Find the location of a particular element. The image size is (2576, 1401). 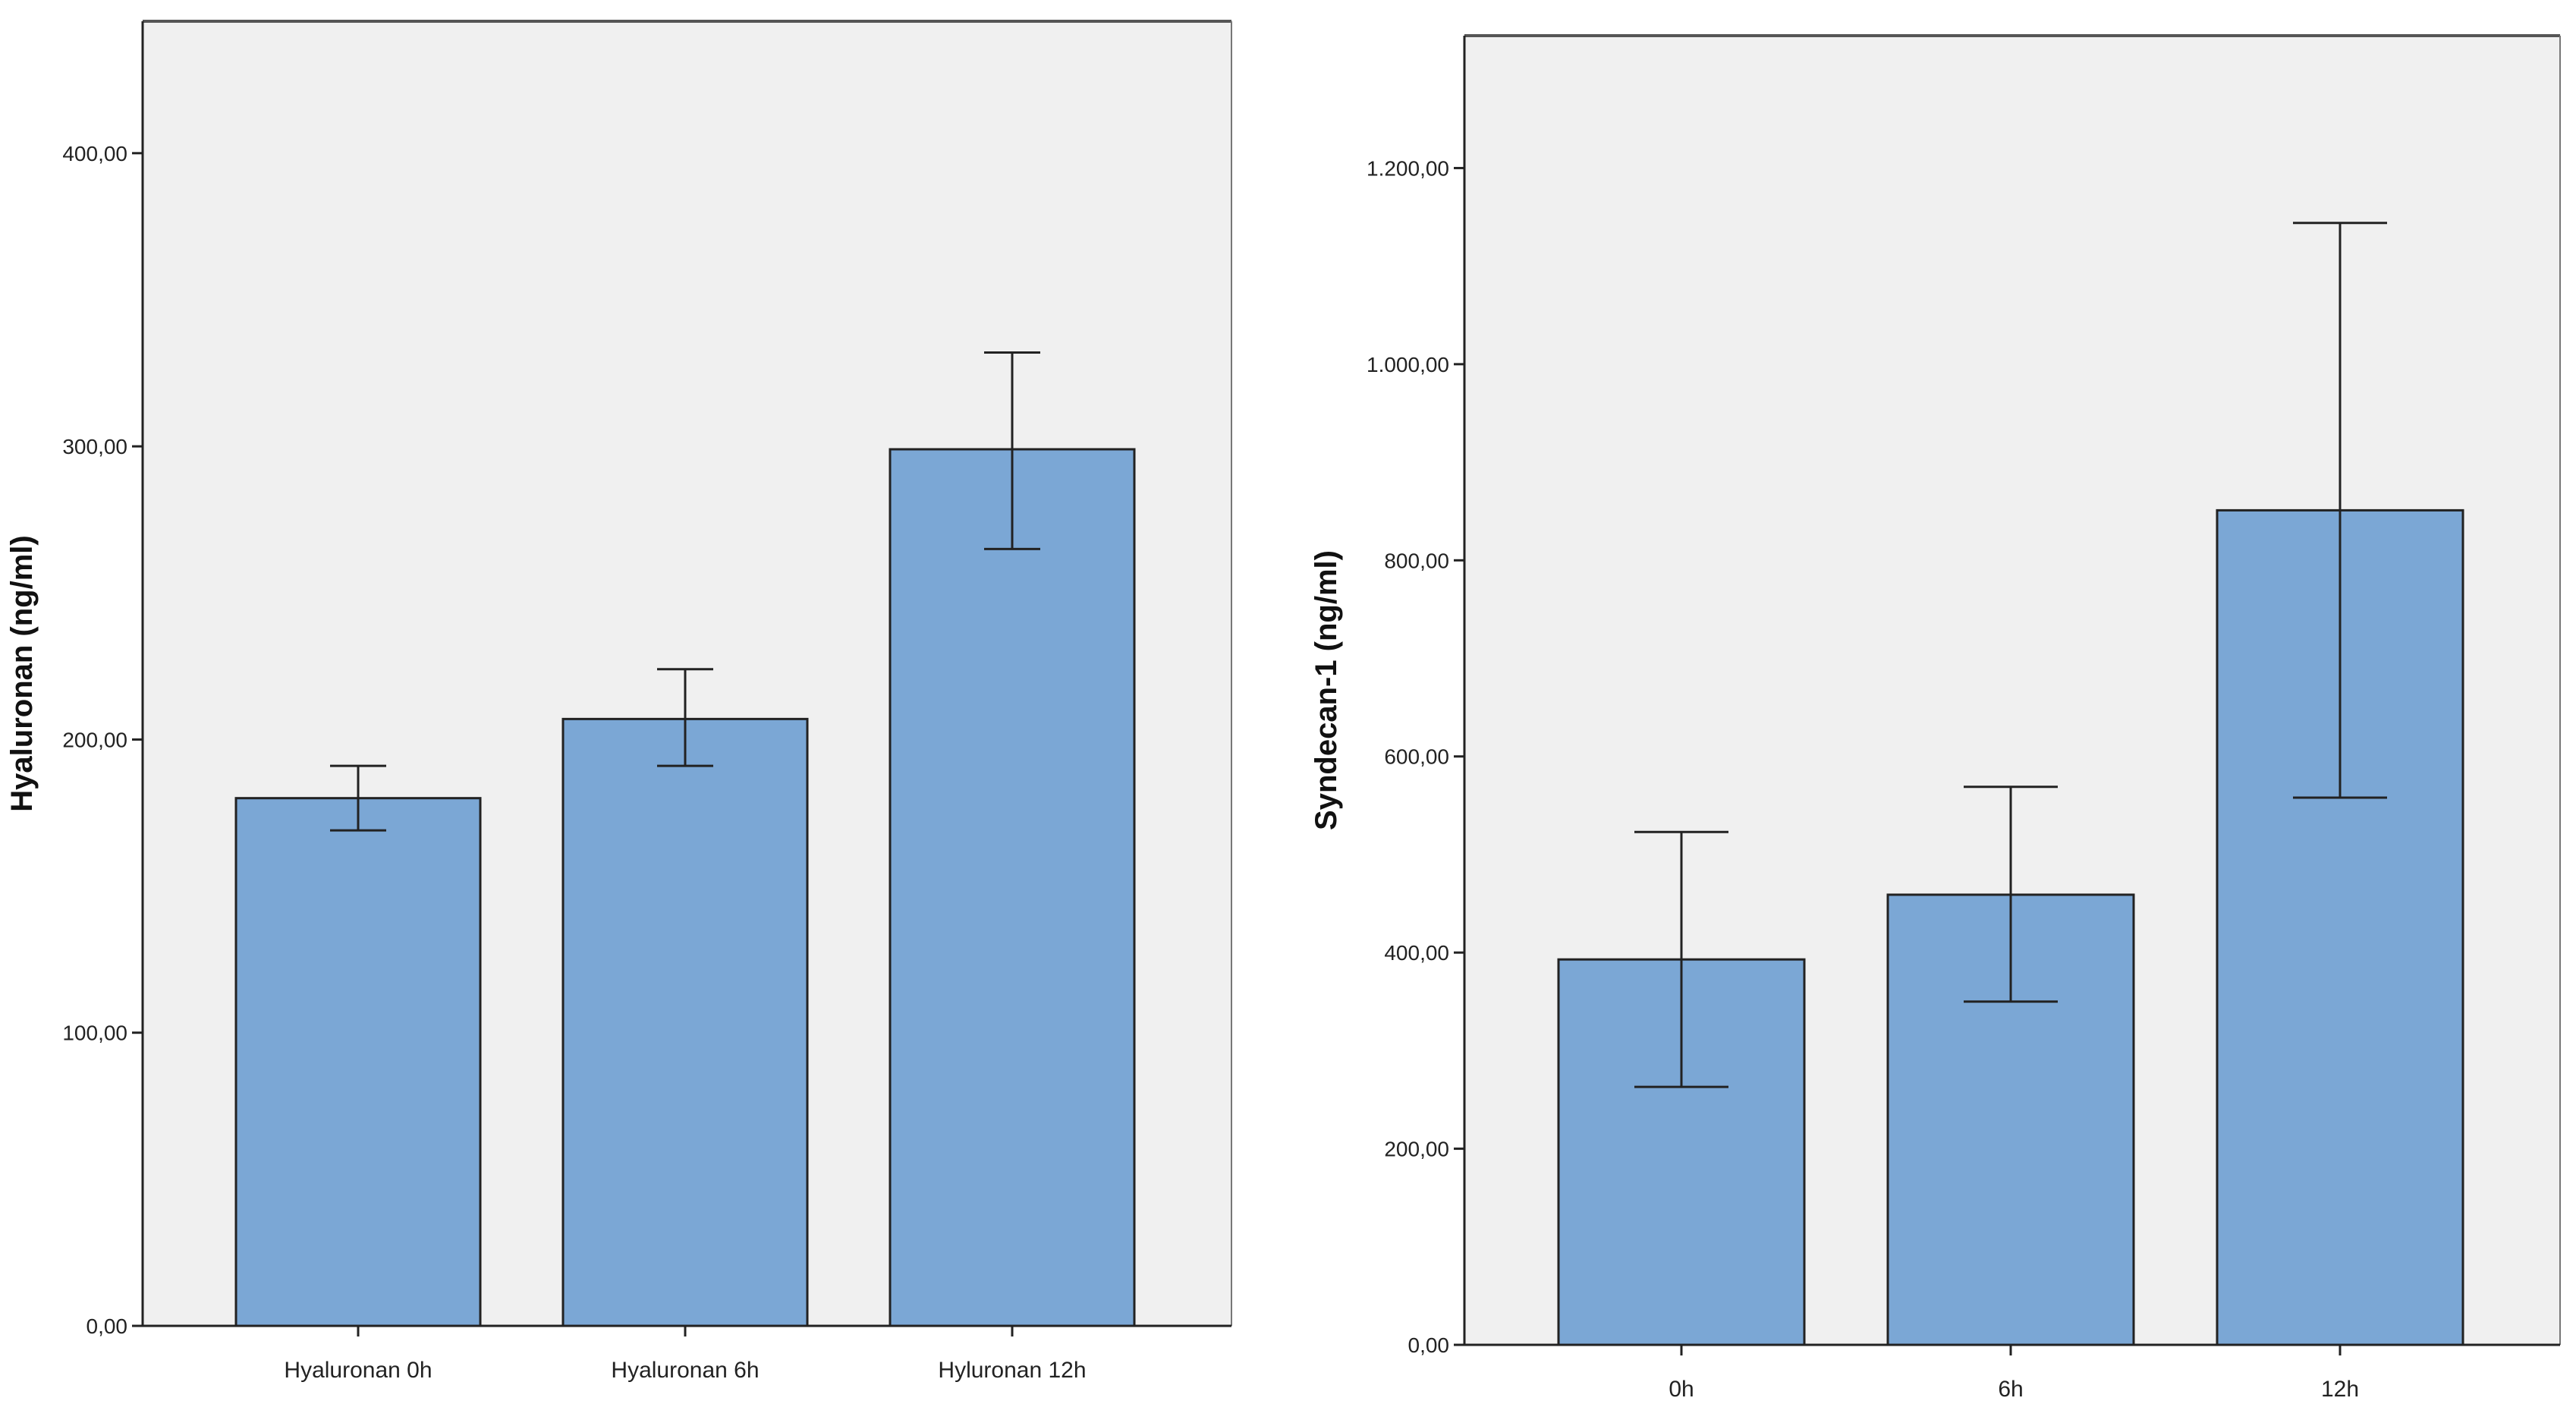

y-tick-label: 100,00 is located at coordinates (94, 1033).